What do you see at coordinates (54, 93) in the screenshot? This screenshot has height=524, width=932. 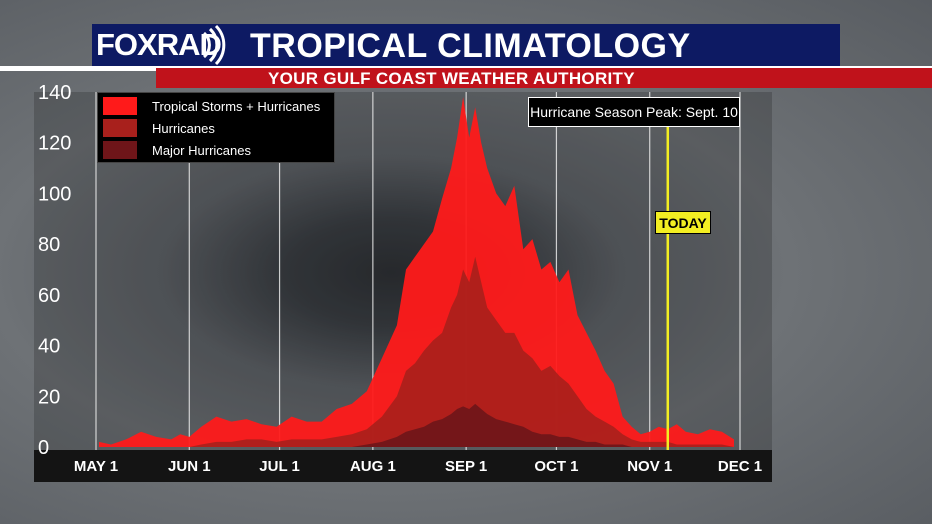 I see `y-tick-label: 140` at bounding box center [54, 93].